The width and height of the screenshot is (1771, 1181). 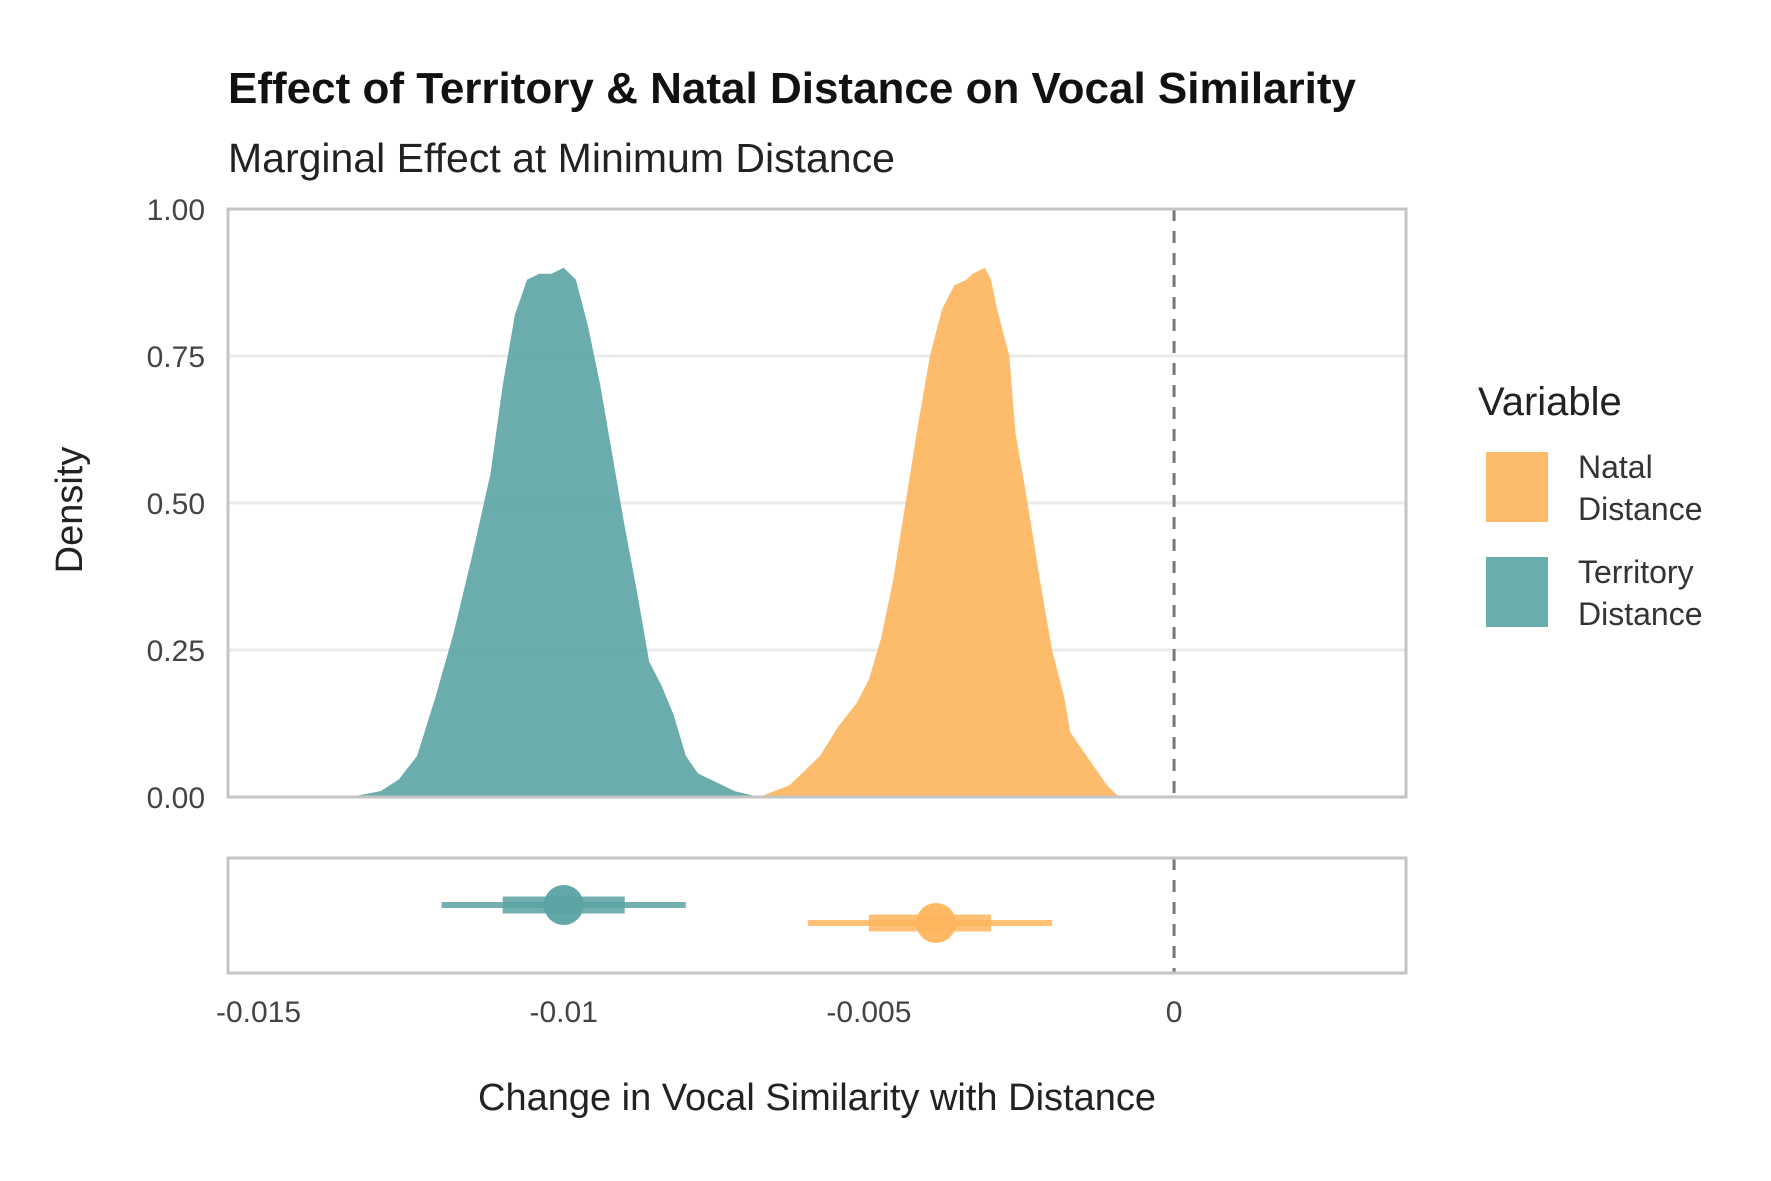 What do you see at coordinates (1174, 1012) in the screenshot?
I see `x-tick-label: 0` at bounding box center [1174, 1012].